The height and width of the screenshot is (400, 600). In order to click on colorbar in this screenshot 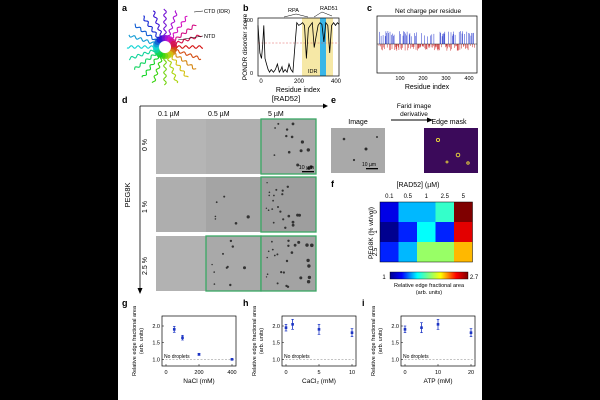, I will do `click(429, 275)`.